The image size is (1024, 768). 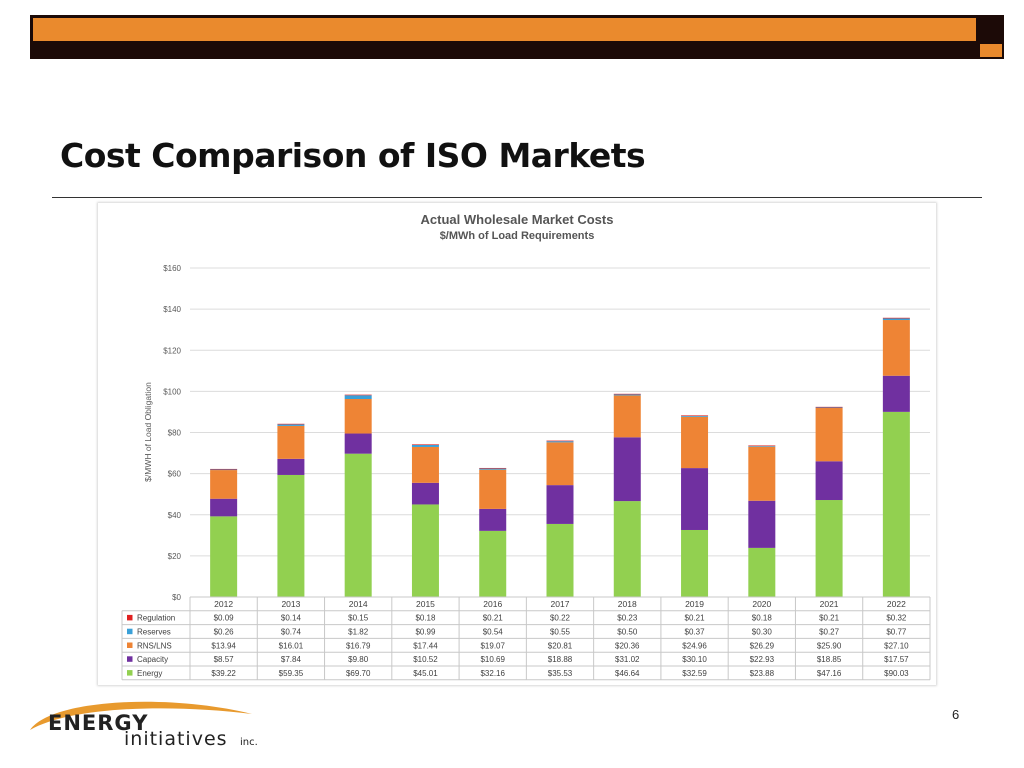 I want to click on bar-rnslns-2017, so click(x=560, y=464).